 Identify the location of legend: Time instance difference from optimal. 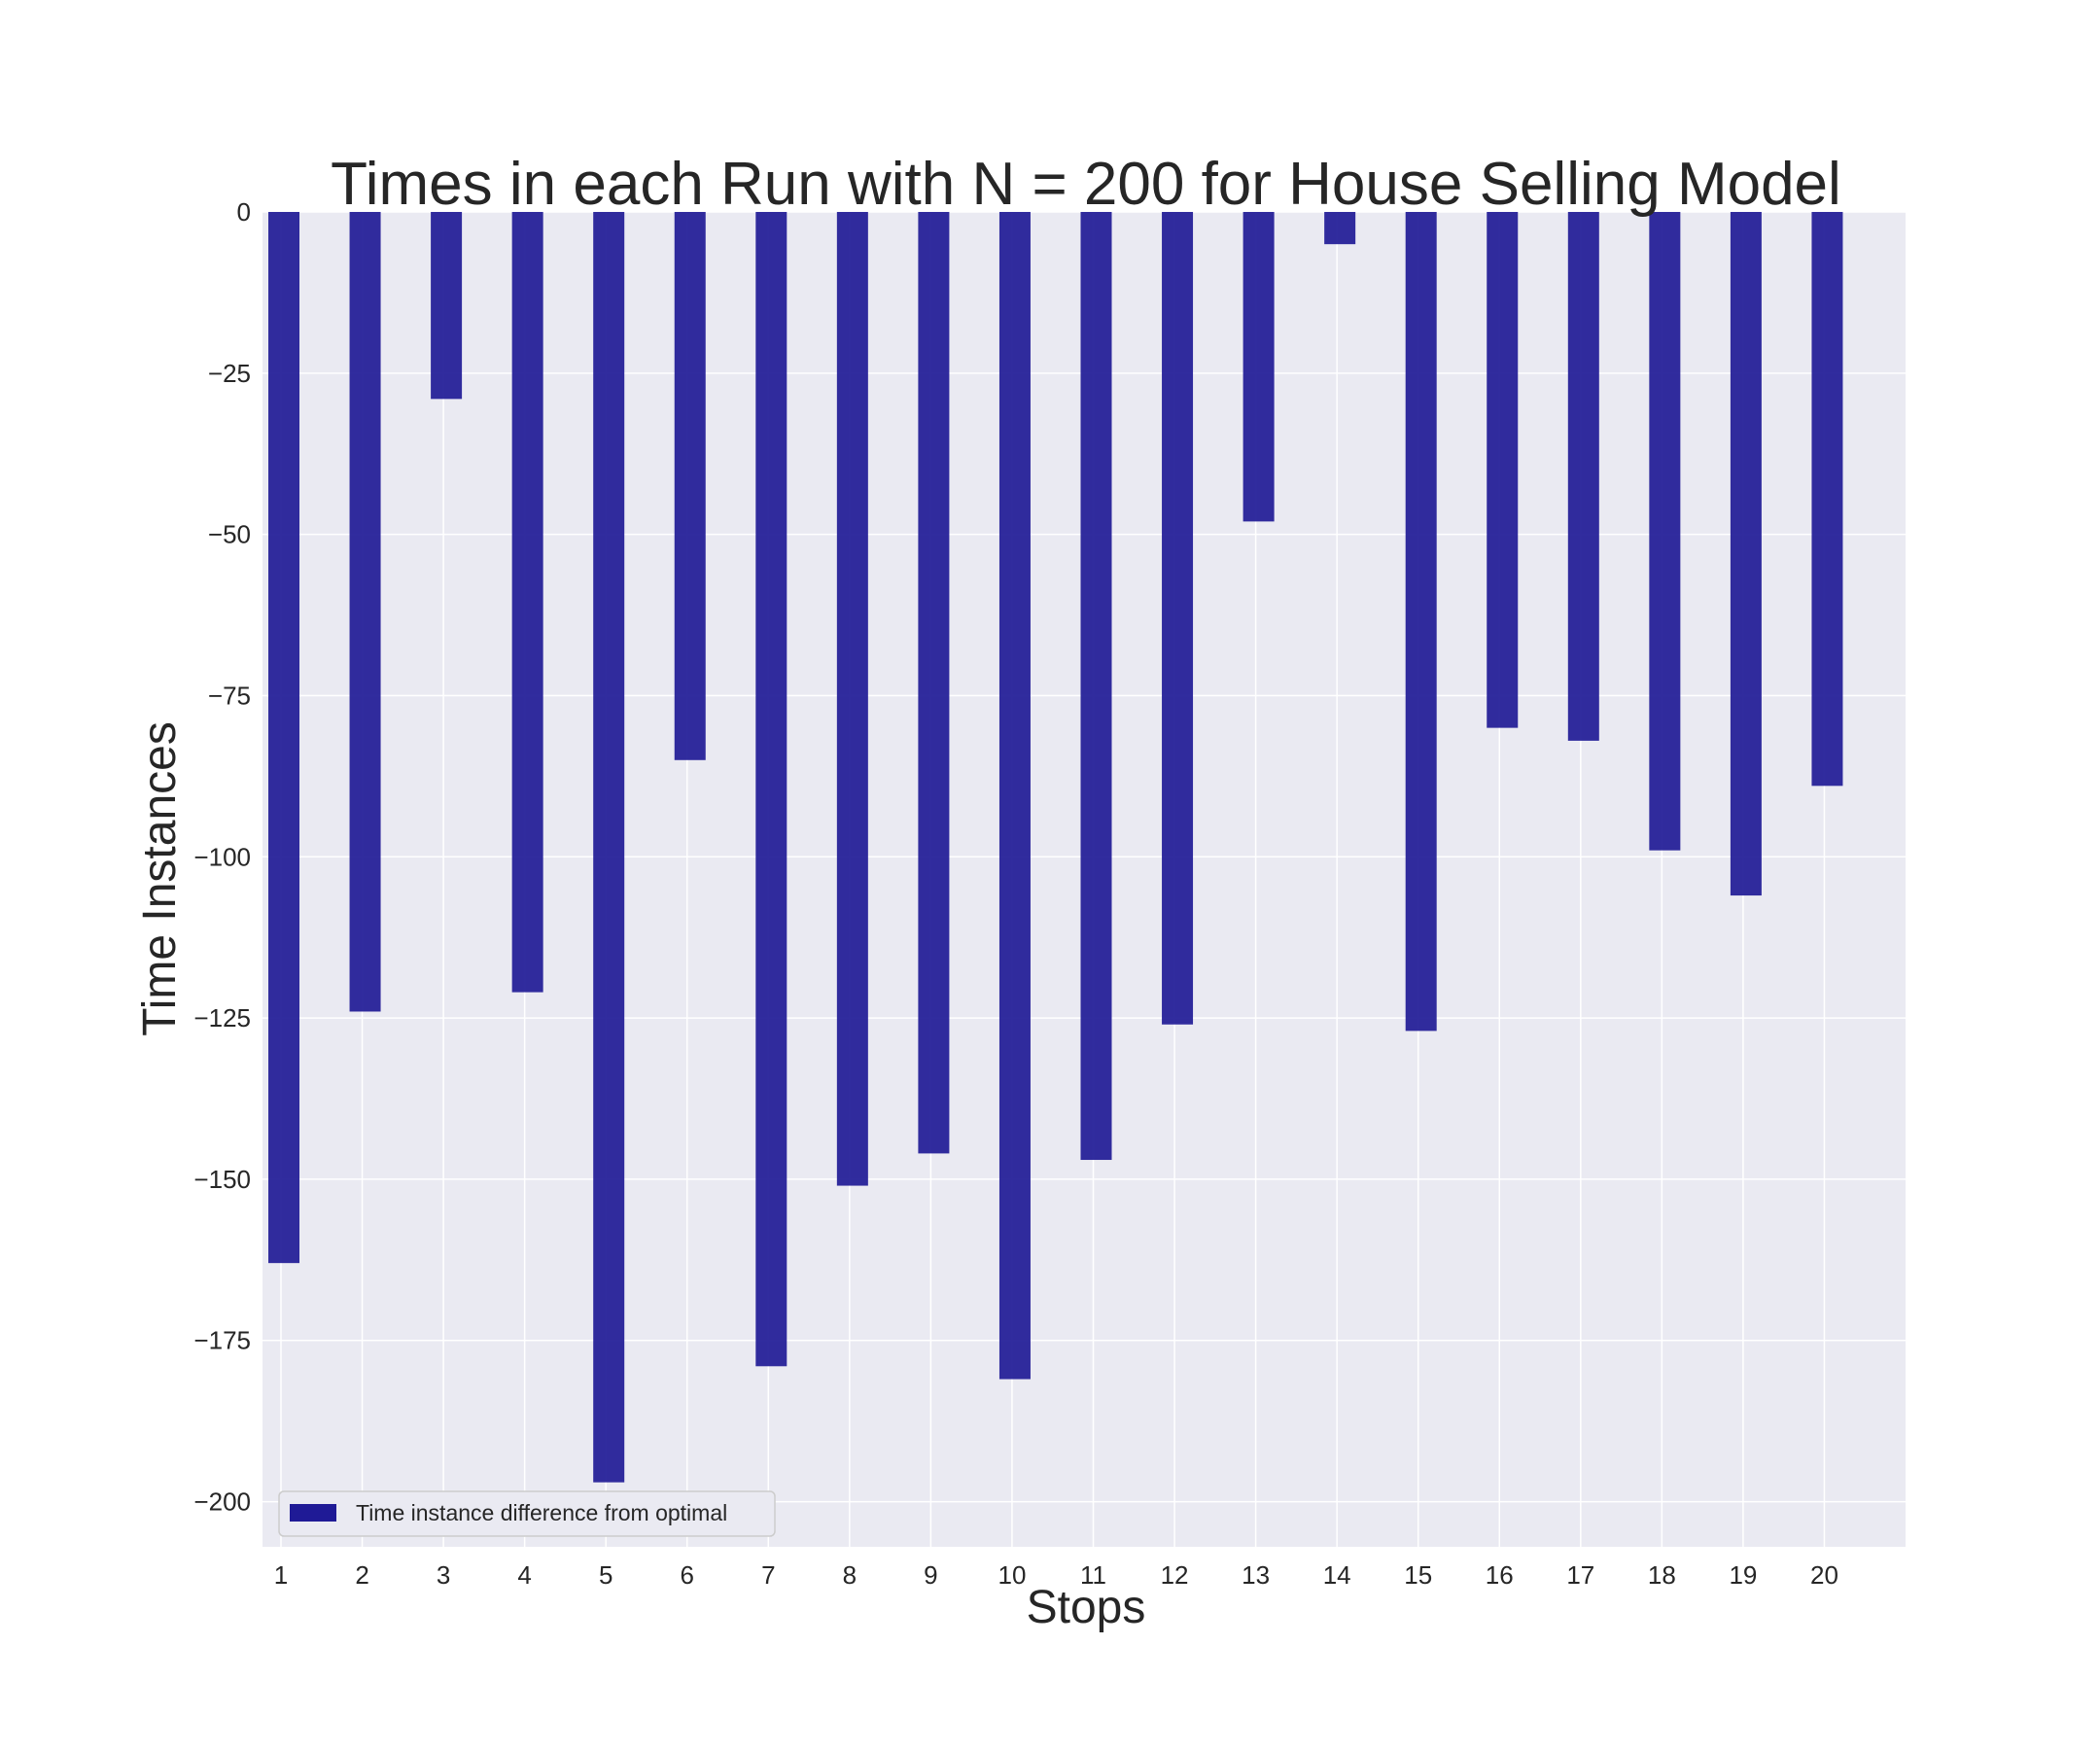
(527, 1513).